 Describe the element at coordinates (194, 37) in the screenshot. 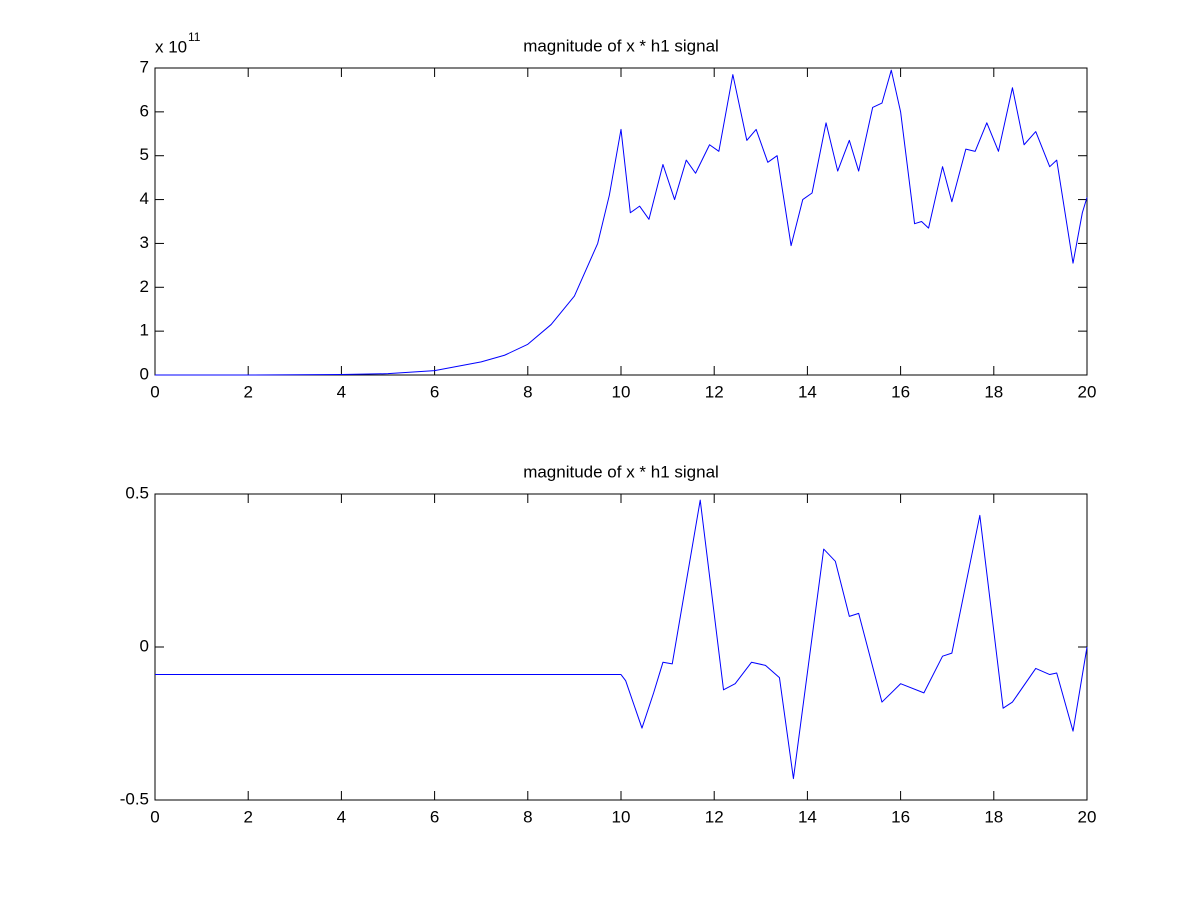

I see `axis-exponent: 11` at that location.